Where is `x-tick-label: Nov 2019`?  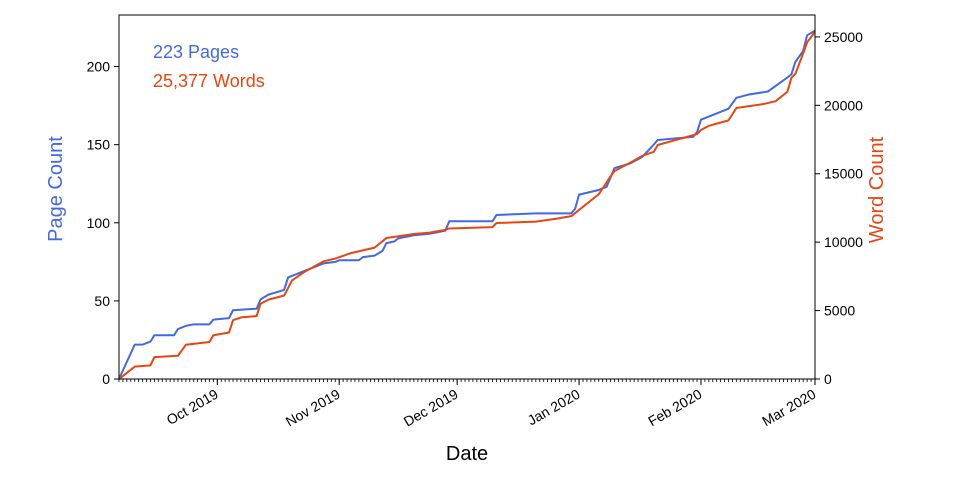 x-tick-label: Nov 2019 is located at coordinates (313, 408).